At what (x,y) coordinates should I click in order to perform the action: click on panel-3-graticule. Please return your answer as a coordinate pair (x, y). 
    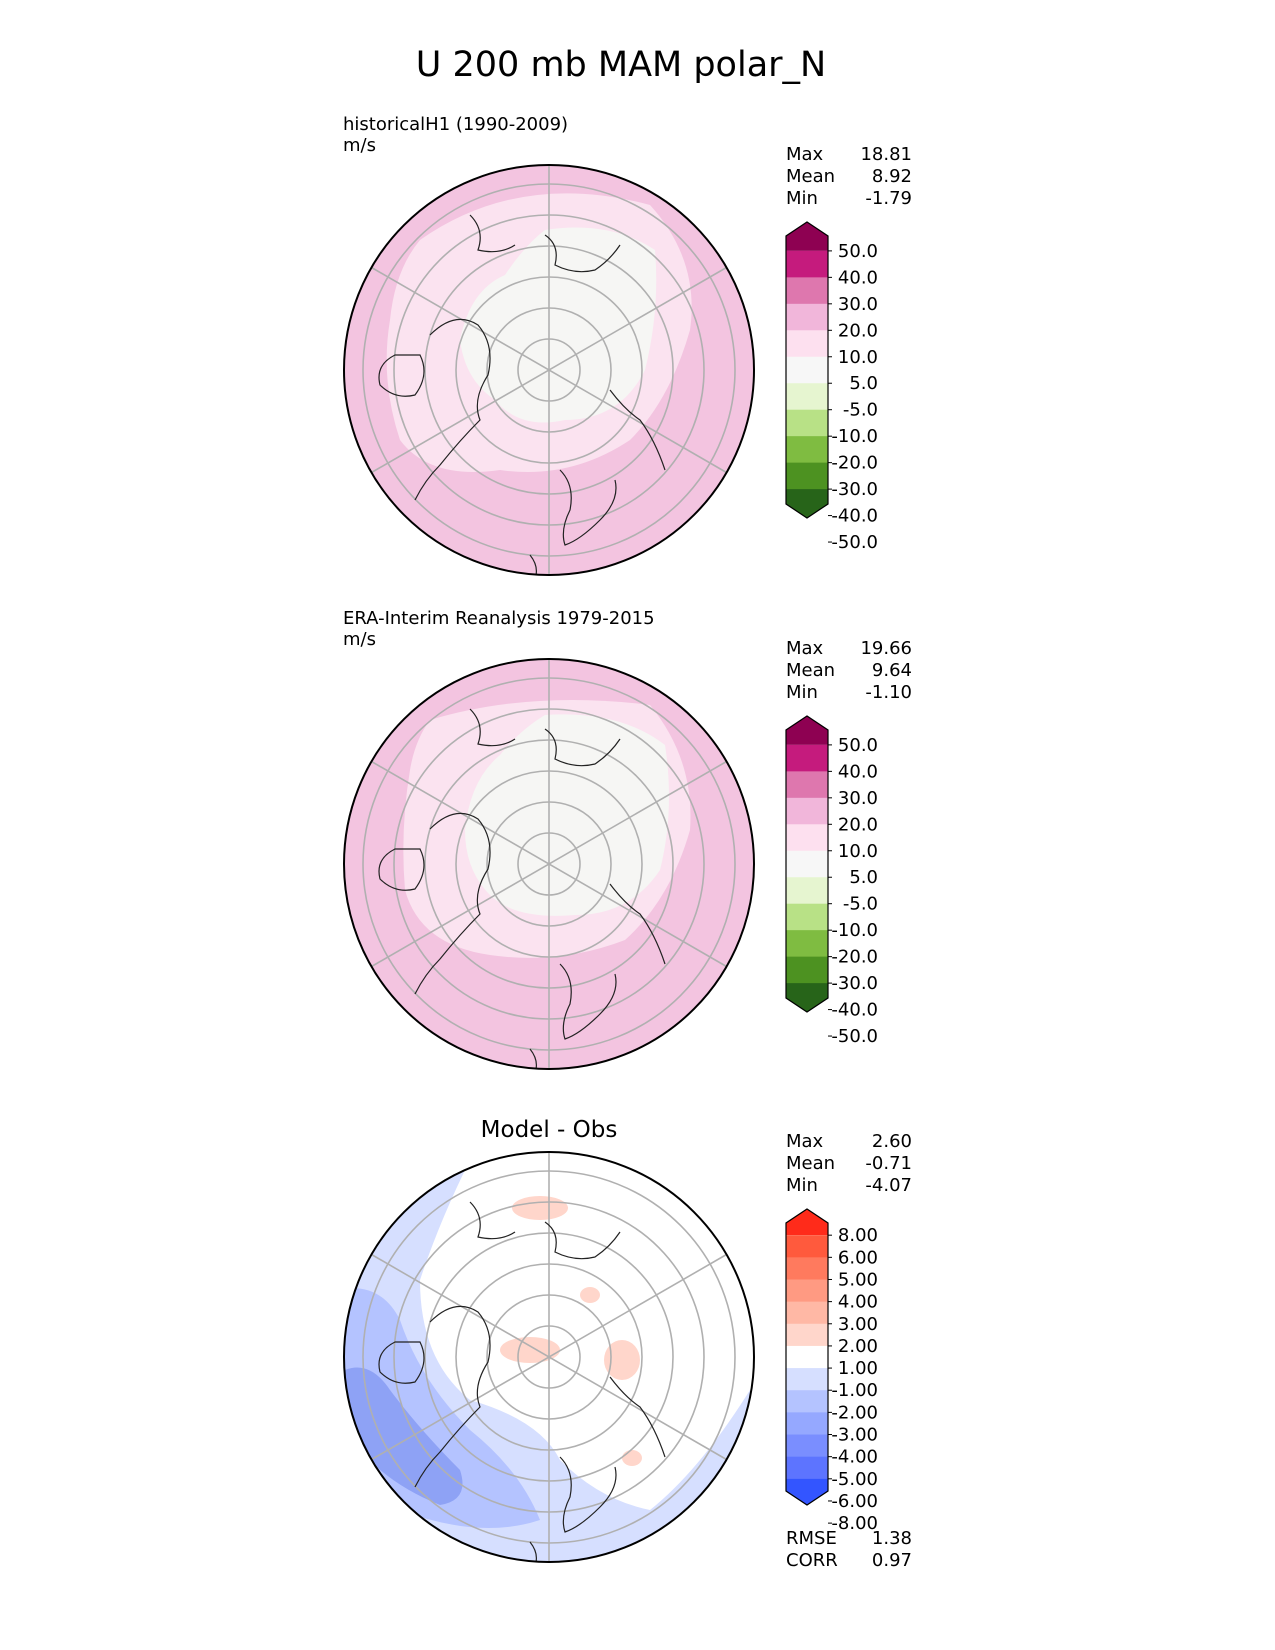
    Looking at the image, I should click on (549, 1357).